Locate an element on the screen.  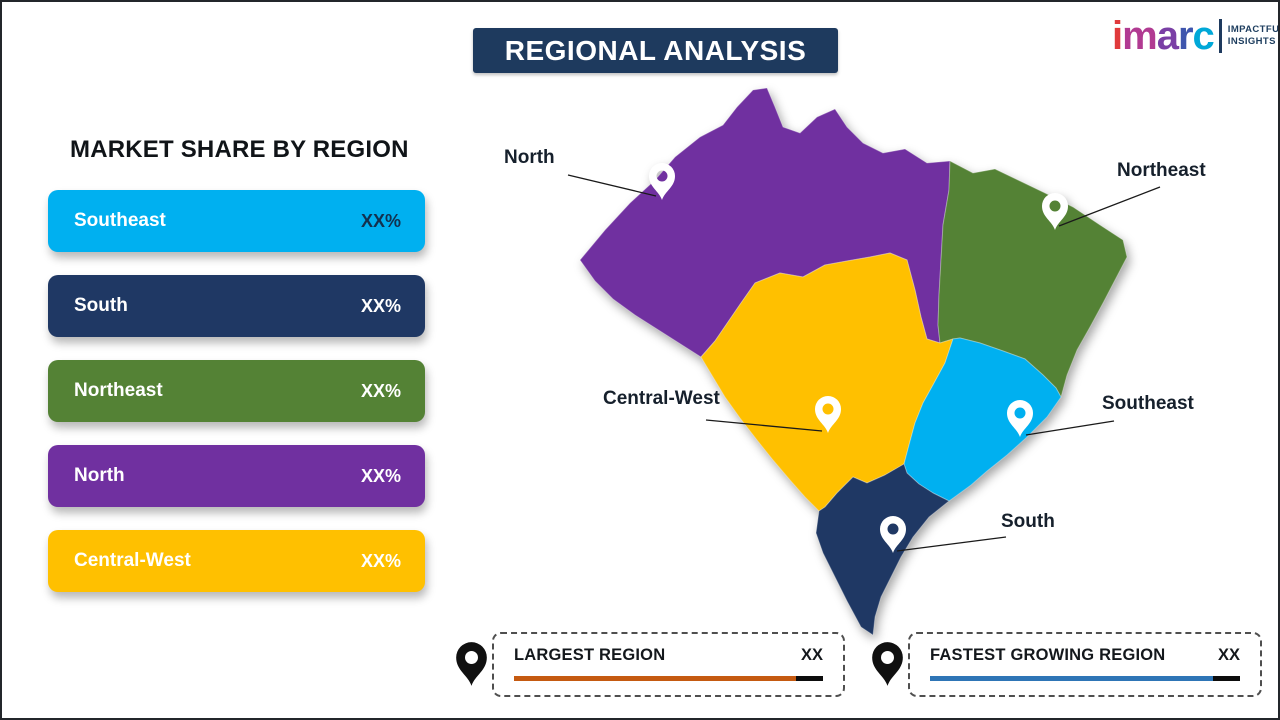
largest-region-value: XX is located at coordinates (811, 655).